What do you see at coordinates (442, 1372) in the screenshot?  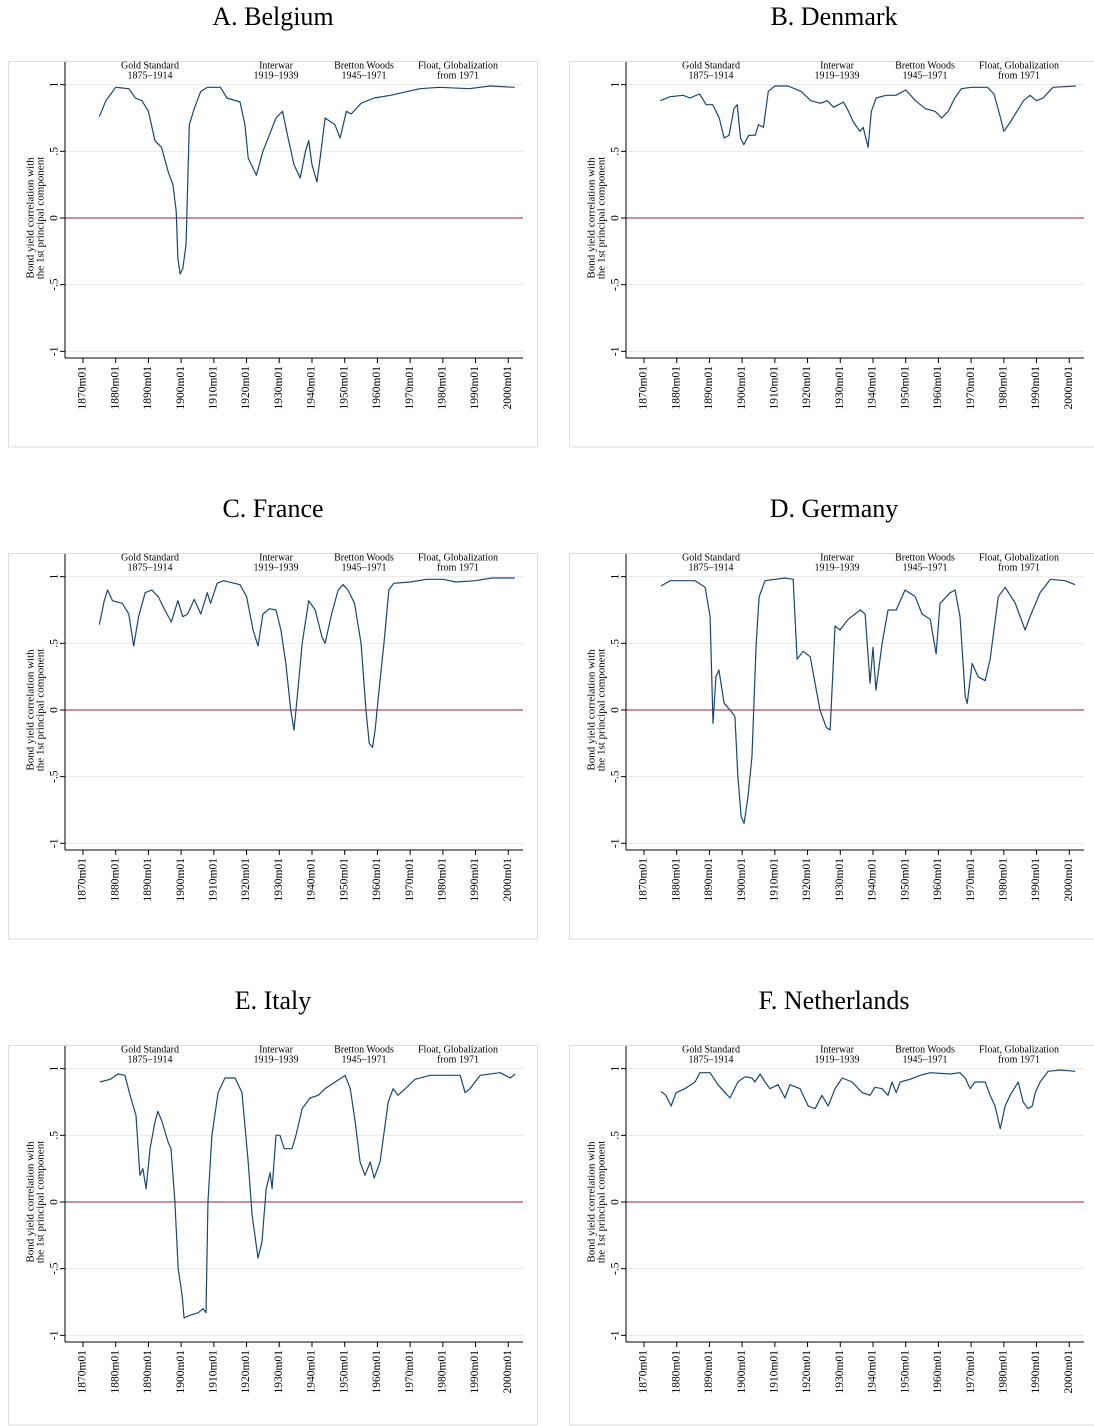 I see `x-tick-label: 1980m01` at bounding box center [442, 1372].